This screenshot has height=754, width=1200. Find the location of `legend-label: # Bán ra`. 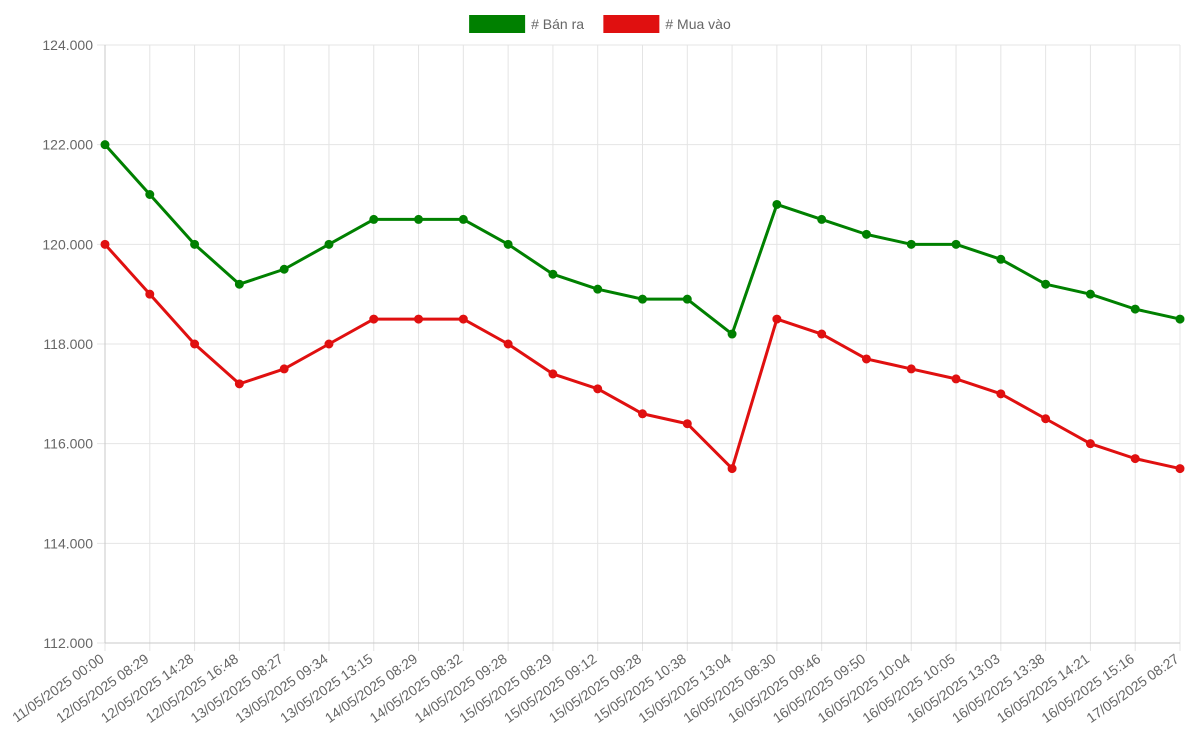

legend-label: # Bán ra is located at coordinates (557, 24).